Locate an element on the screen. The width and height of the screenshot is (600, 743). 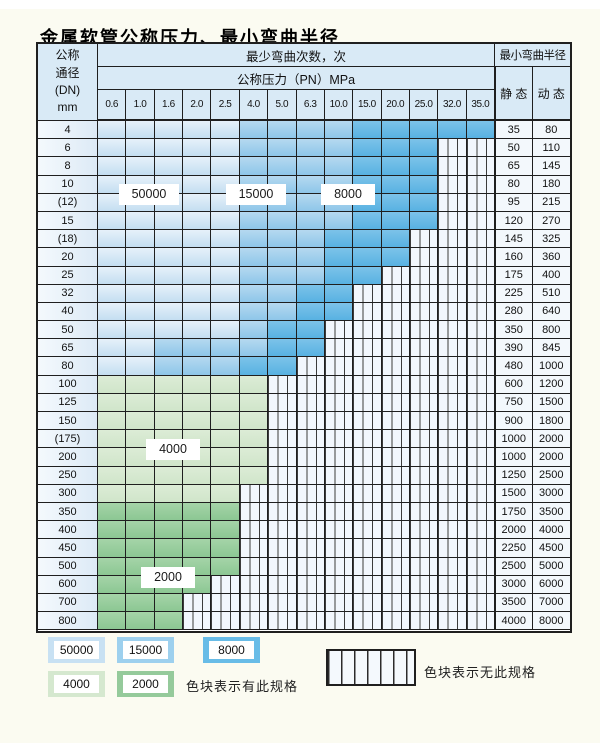
overlay-label-15000: 15000 is located at coordinates (256, 194).